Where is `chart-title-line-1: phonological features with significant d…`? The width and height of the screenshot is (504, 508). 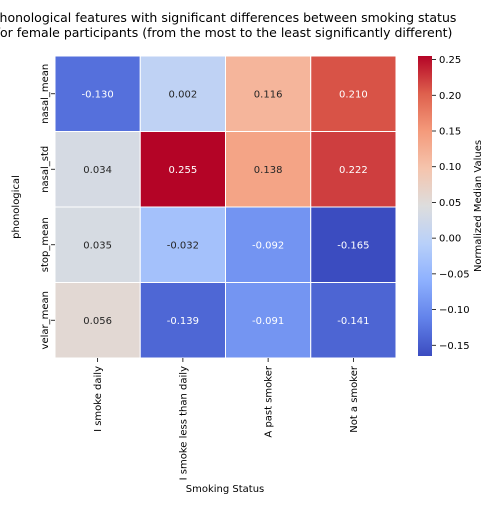
chart-title-line-1: phonological features with significant d… is located at coordinates (228, 17).